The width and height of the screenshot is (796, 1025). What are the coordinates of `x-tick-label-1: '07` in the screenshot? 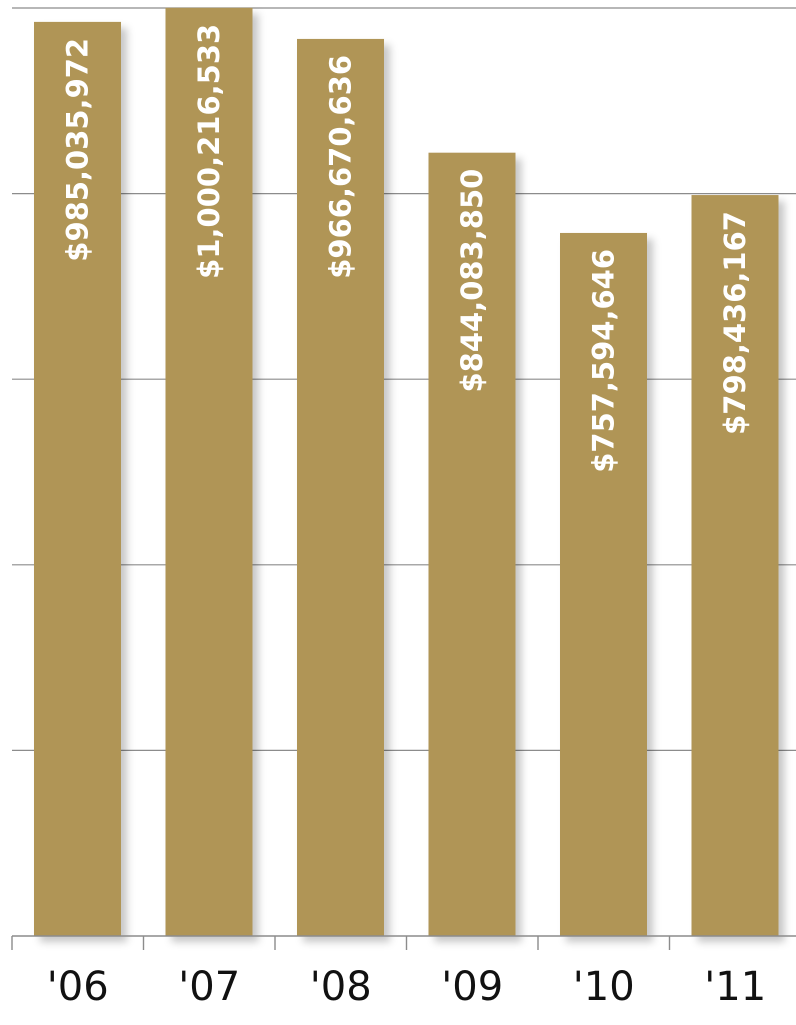 It's located at (209, 987).